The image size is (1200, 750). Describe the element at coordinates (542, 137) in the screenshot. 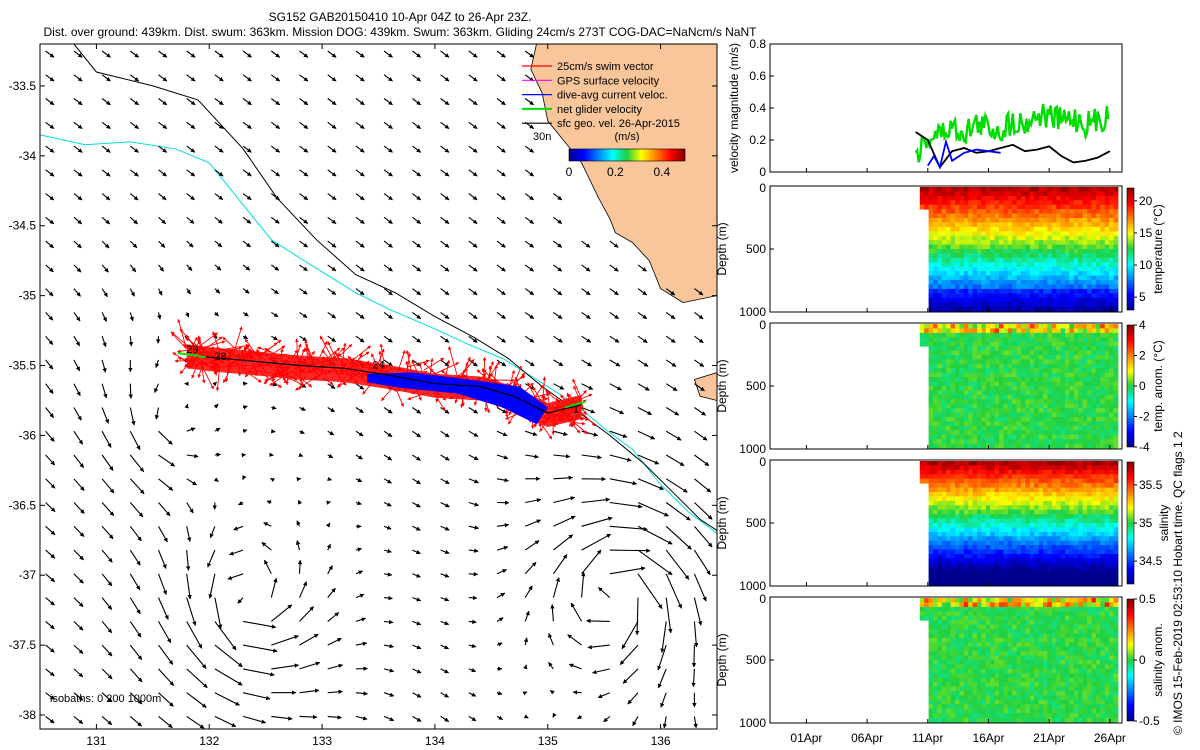

I see `legend-marker-text: 30n` at that location.